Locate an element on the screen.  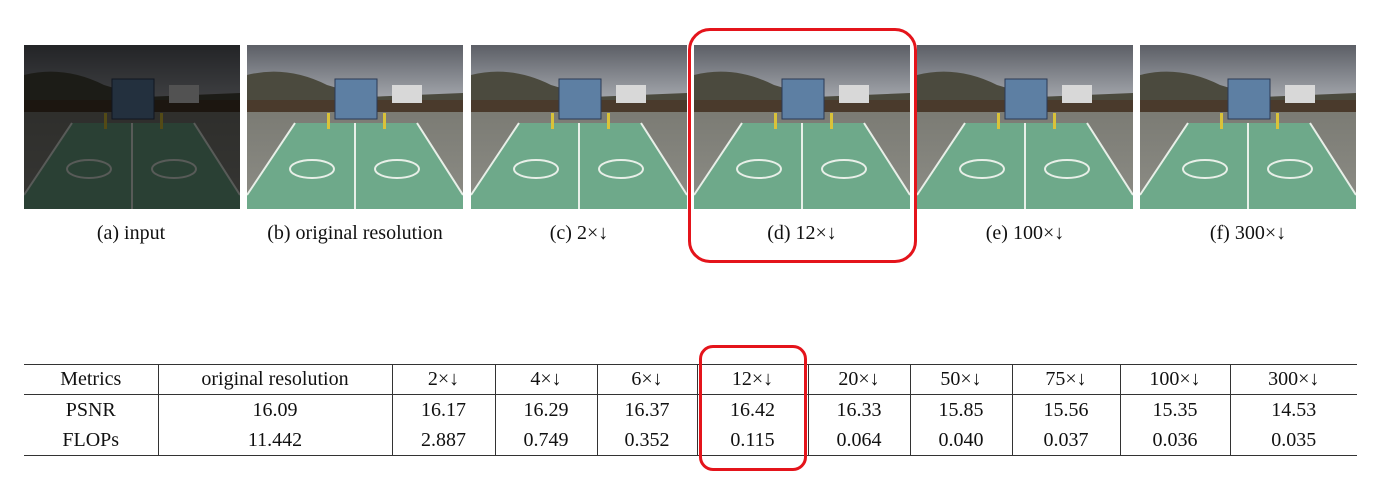
caption: (b) original resolution is located at coordinates (355, 233).